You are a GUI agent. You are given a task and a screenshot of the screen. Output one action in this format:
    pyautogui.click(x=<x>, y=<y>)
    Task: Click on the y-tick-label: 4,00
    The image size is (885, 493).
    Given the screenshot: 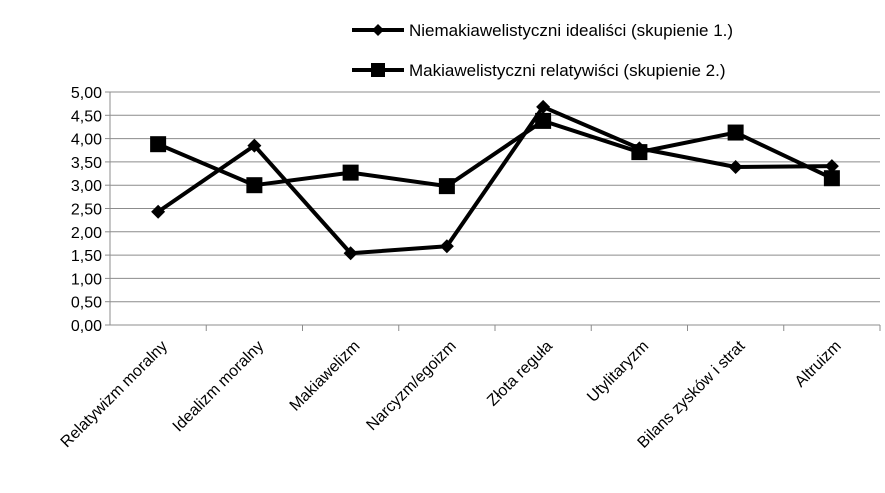 What is the action you would take?
    pyautogui.click(x=86, y=140)
    